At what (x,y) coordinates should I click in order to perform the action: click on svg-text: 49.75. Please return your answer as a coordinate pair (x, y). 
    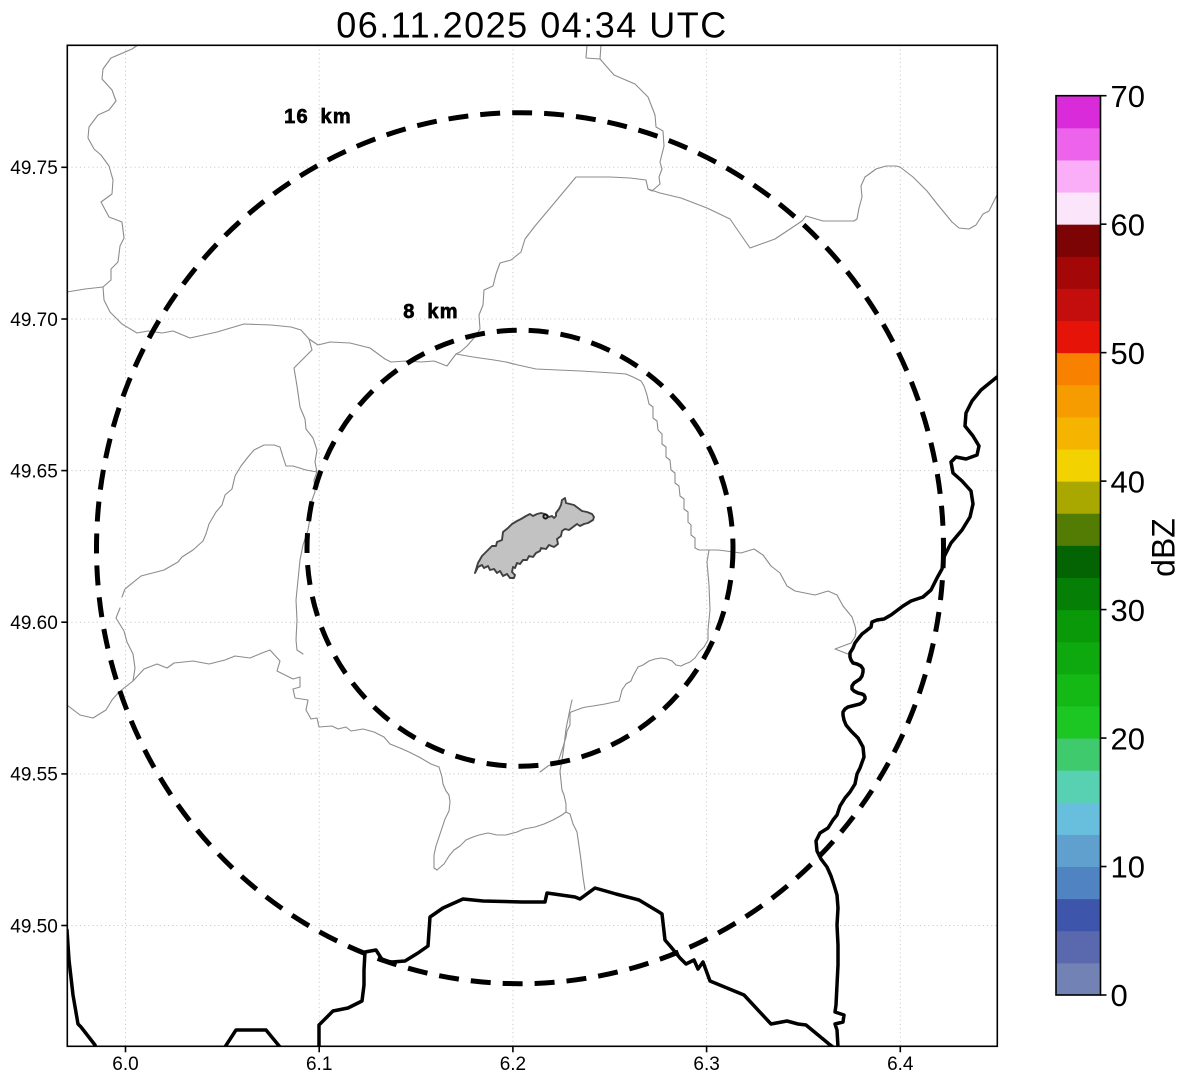
    Looking at the image, I should click on (34, 168).